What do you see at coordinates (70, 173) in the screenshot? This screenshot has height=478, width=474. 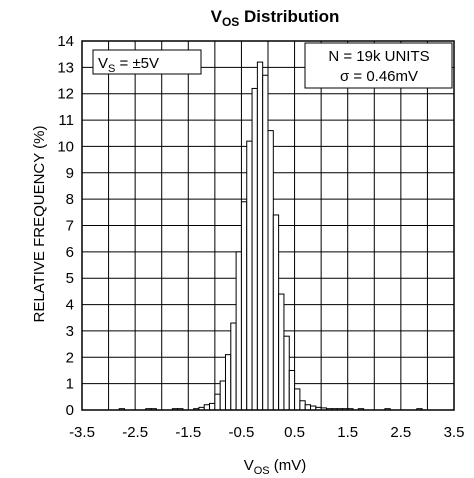 I see `y-tick-label: 9` at bounding box center [70, 173].